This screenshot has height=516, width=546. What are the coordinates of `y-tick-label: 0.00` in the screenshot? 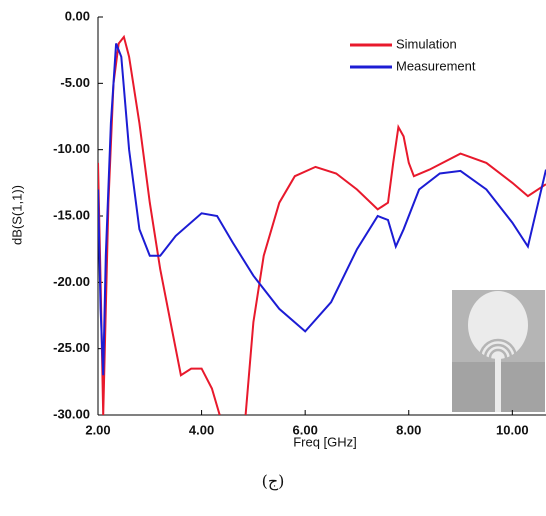 It's located at (77, 15).